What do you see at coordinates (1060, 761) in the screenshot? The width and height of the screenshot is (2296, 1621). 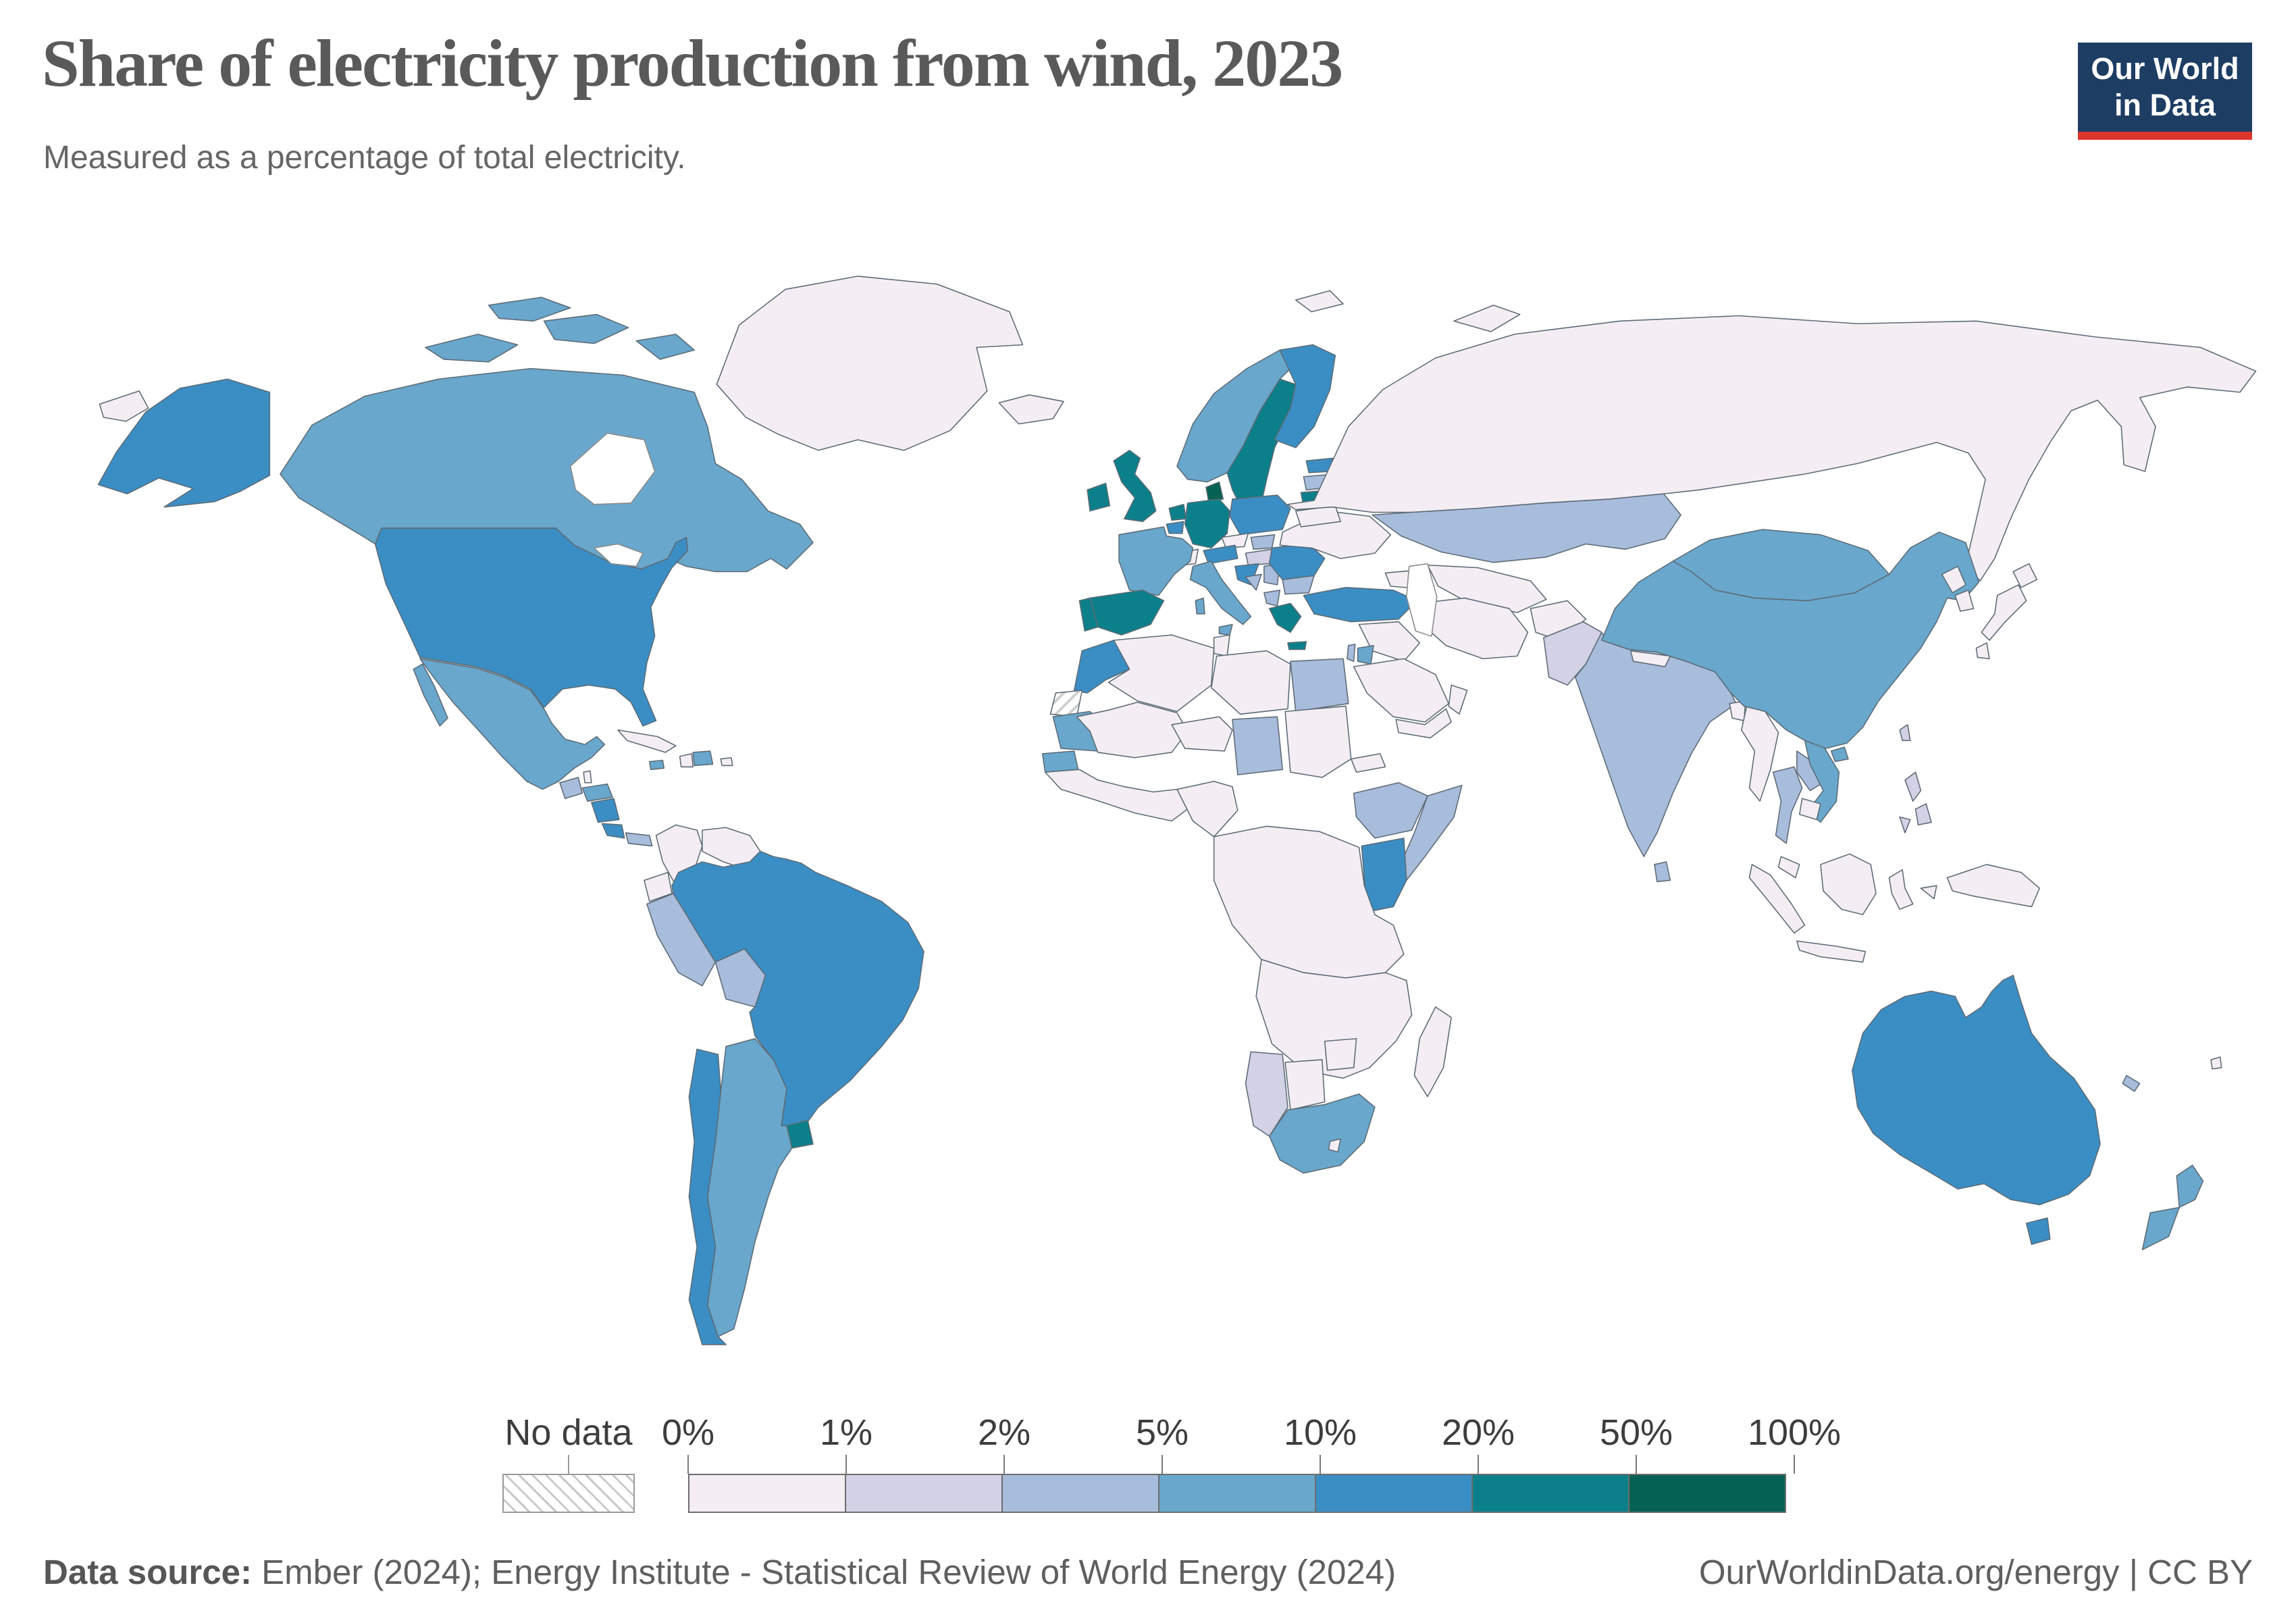 I see `region-senegal` at bounding box center [1060, 761].